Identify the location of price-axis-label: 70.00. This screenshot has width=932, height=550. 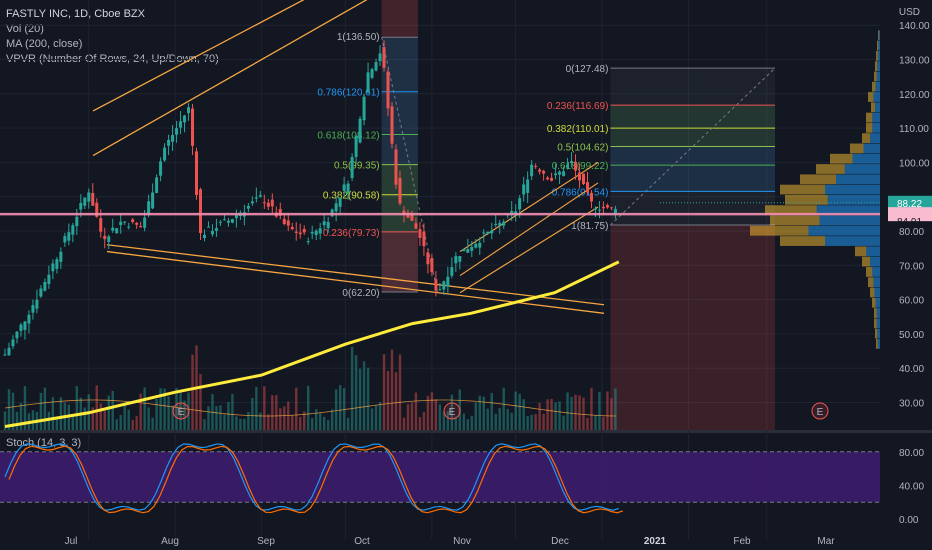
(911, 266).